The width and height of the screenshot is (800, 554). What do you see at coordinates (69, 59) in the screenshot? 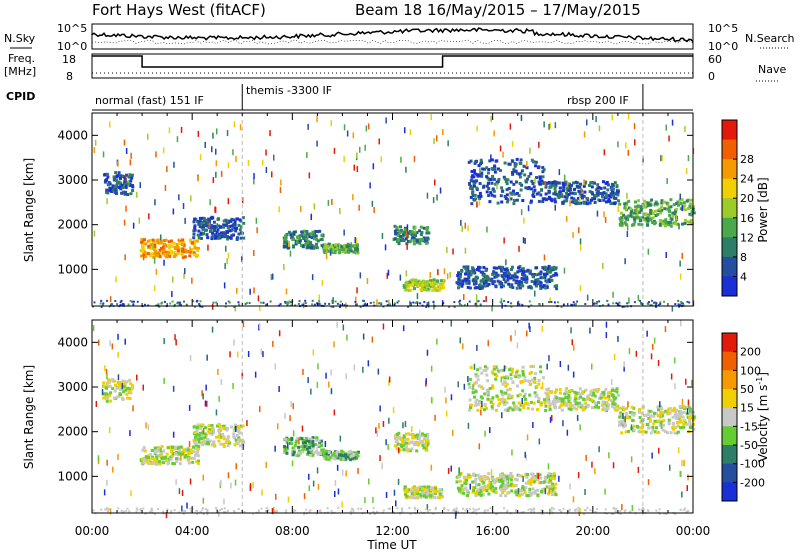
I see `freq-top-tick: 18` at bounding box center [69, 59].